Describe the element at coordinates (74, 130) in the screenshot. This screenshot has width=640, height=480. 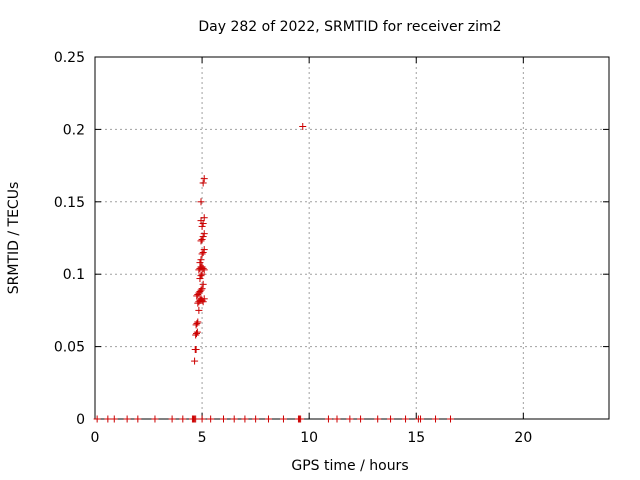
I see `y-tick-label: 0.2` at that location.